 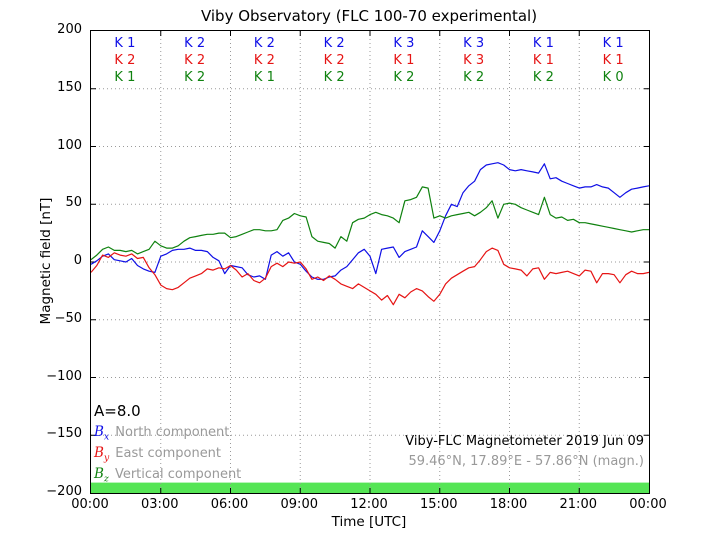 I want to click on series-bz, so click(x=370, y=223).